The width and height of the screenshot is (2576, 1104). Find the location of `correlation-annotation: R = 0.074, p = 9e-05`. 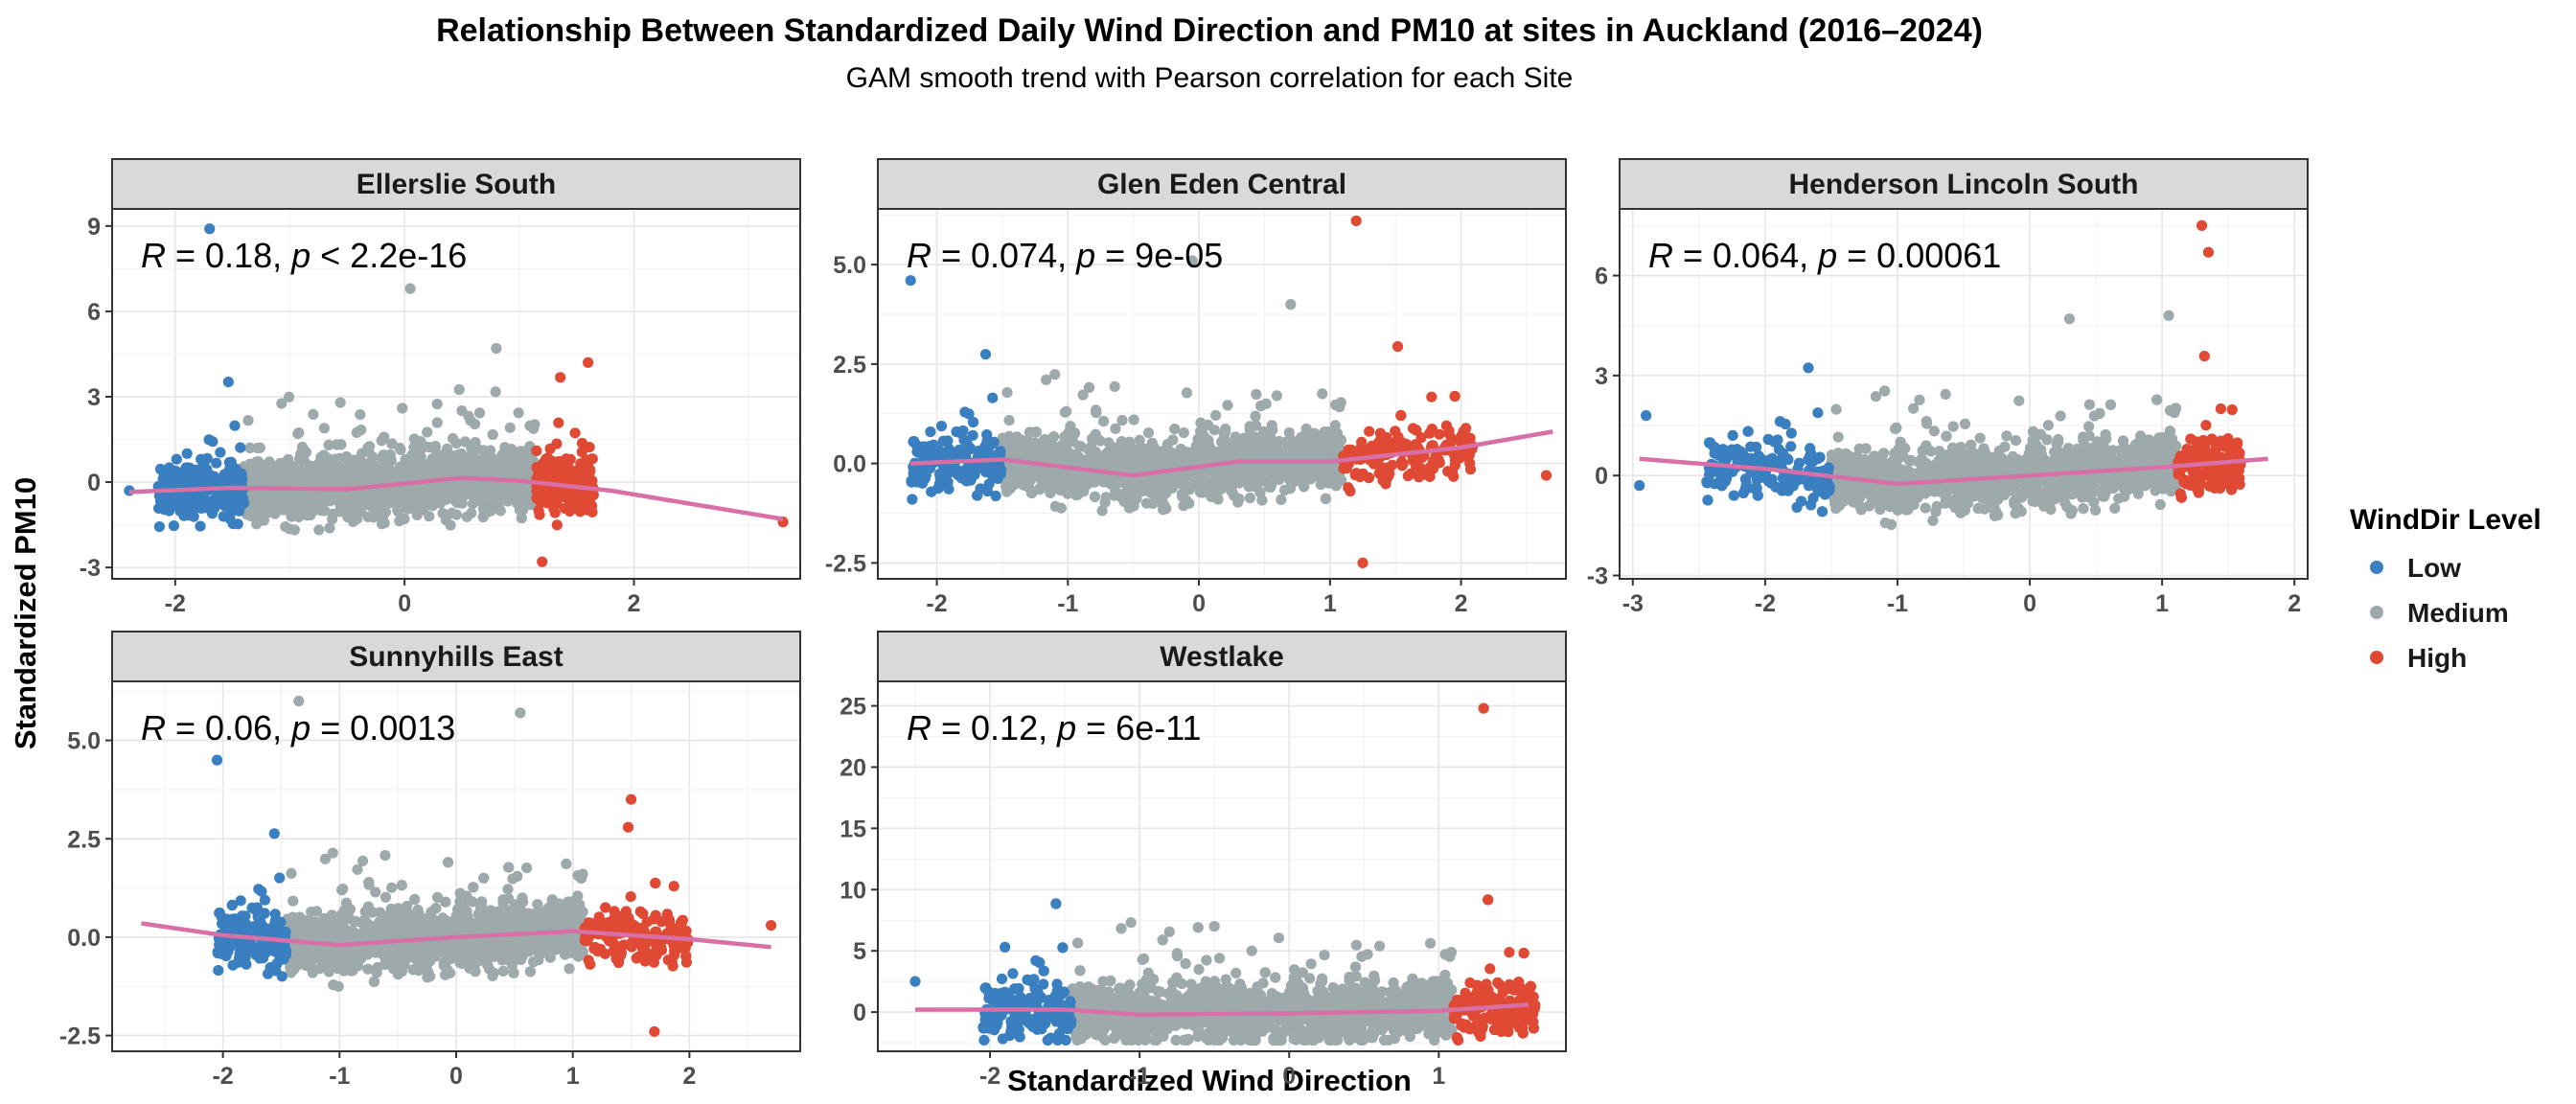

correlation-annotation: R = 0.074, p = 9e-05 is located at coordinates (1065, 255).